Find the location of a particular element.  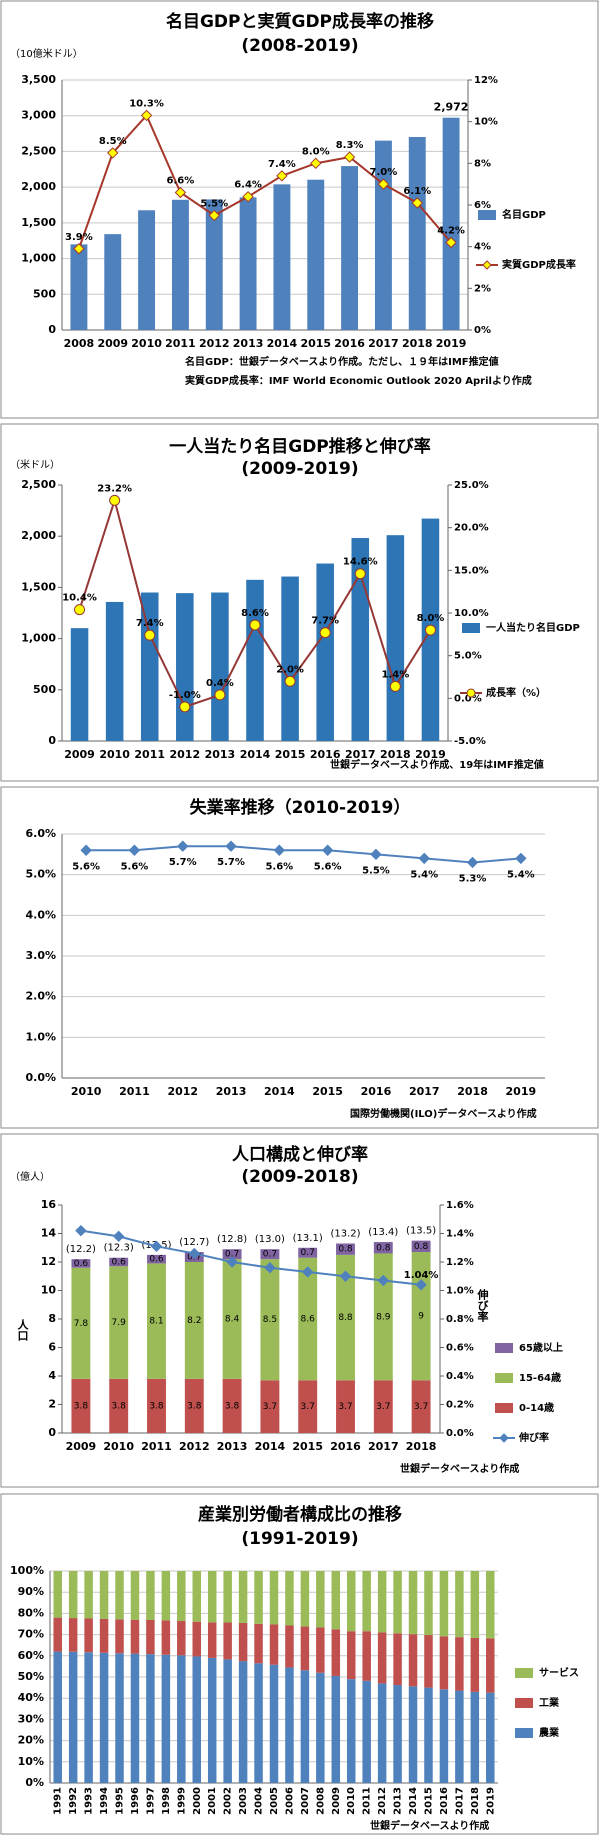

bar-value-label: 9 is located at coordinates (421, 1317).